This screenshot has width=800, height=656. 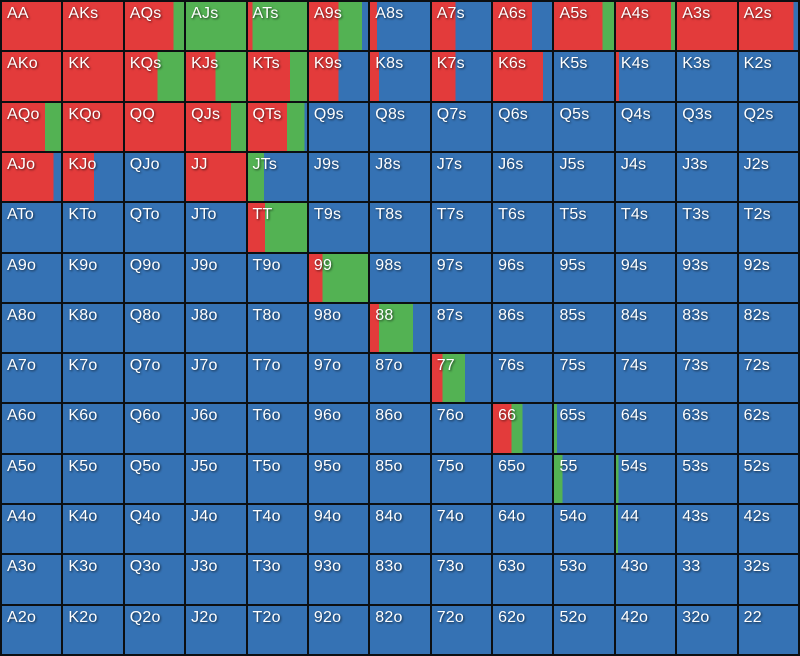 What do you see at coordinates (277, 378) in the screenshot?
I see `hand-cell-T7o: T7o` at bounding box center [277, 378].